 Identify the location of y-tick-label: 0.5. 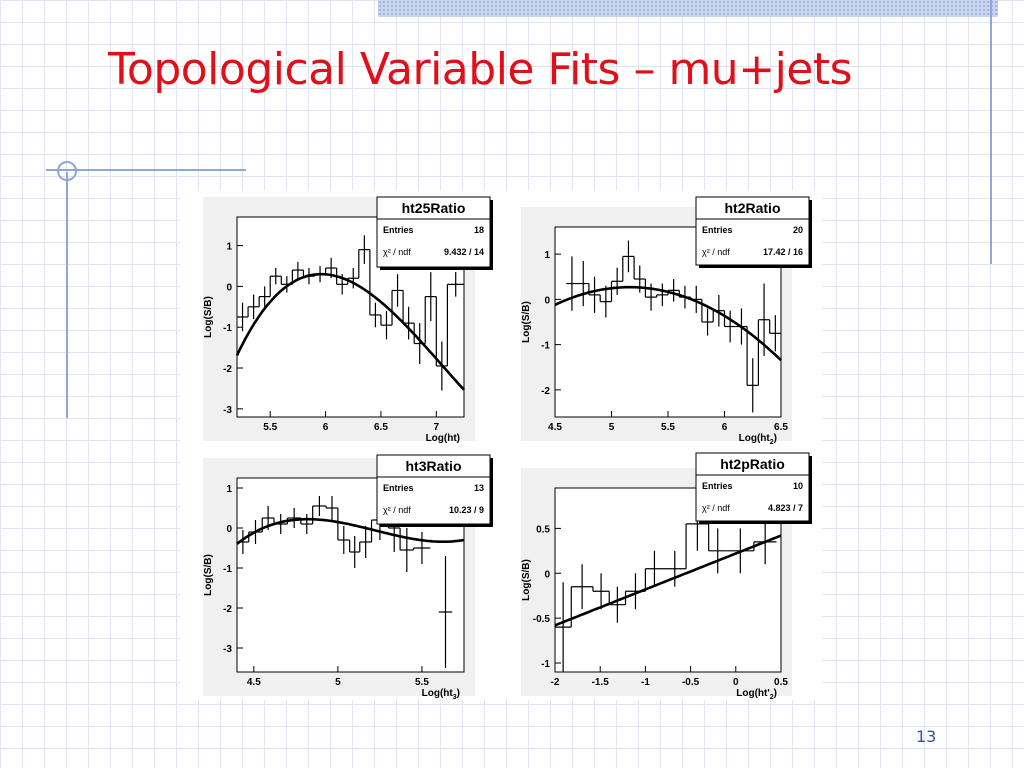
(543, 529).